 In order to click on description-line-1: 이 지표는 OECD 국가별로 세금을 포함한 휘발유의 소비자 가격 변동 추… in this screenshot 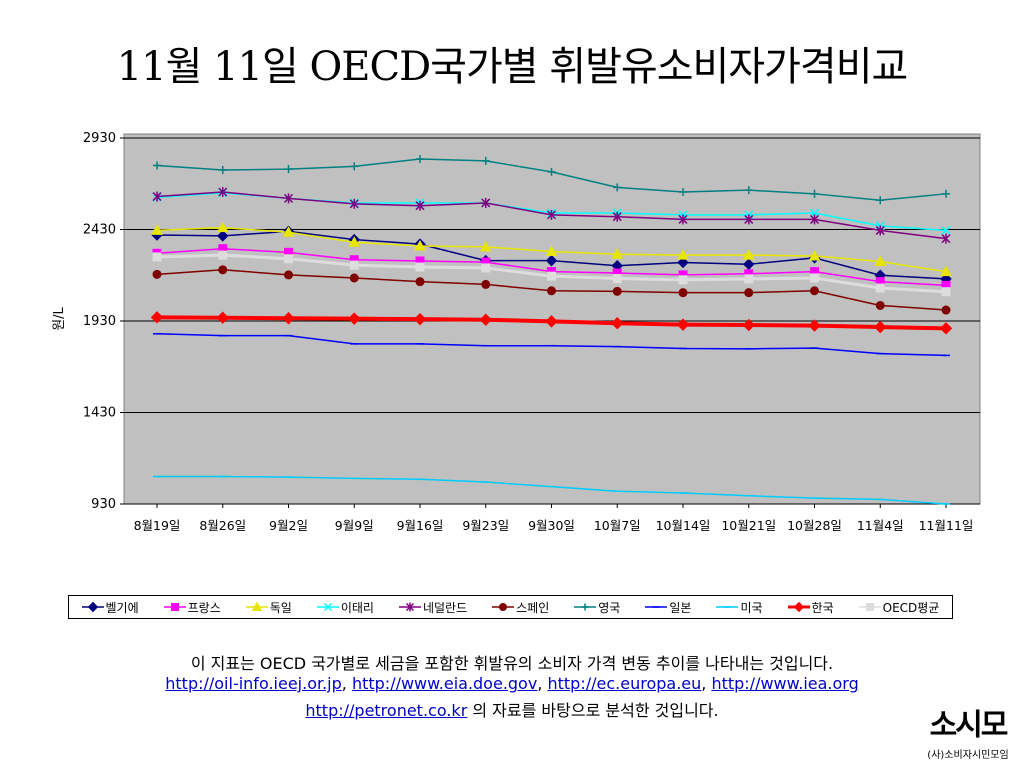, I will do `click(512, 662)`.